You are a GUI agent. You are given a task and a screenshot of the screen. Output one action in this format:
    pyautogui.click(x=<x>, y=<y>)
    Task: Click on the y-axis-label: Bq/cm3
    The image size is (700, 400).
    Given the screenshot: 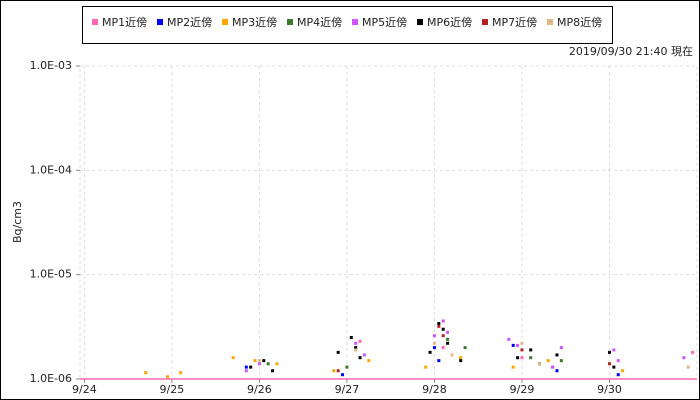 What is the action you would take?
    pyautogui.click(x=17, y=222)
    